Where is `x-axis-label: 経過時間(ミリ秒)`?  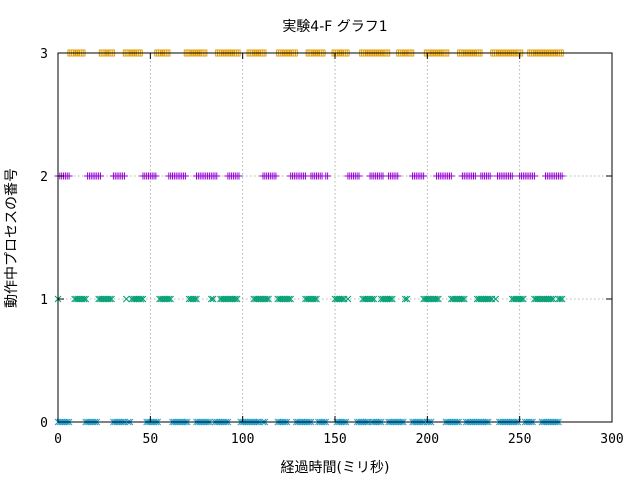
x-axis-label: 経過時間(ミリ秒) is located at coordinates (335, 468).